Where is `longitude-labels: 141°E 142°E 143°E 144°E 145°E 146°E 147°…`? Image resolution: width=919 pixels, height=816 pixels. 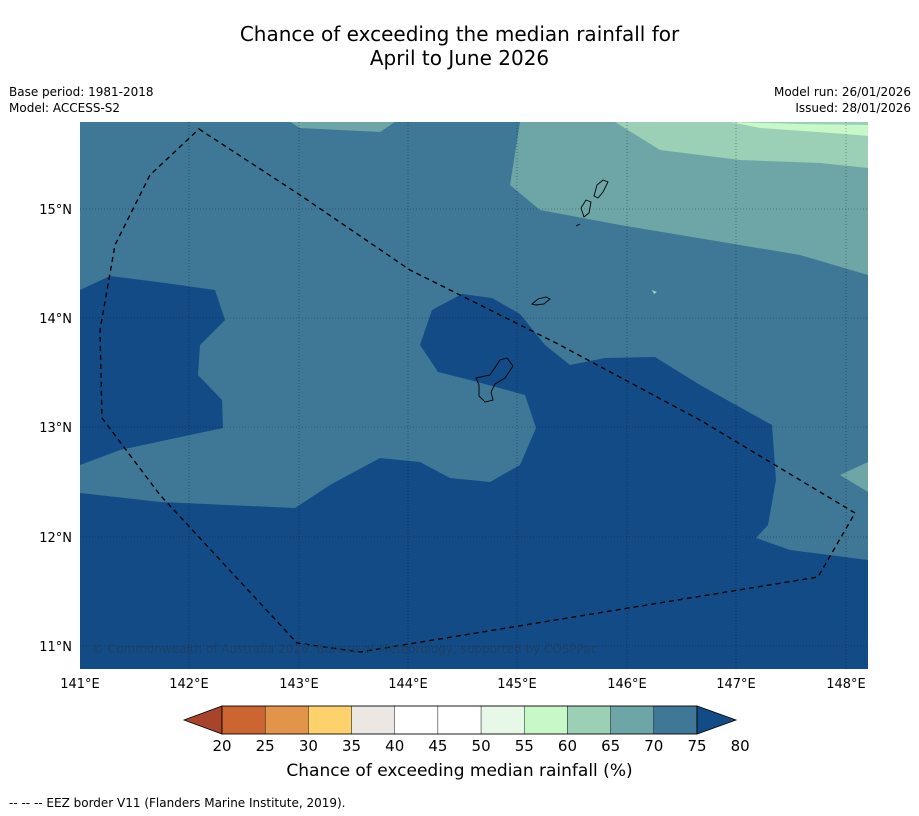
longitude-labels: 141°E 142°E 143°E 144°E 145°E 146°E 147°… is located at coordinates (463, 684).